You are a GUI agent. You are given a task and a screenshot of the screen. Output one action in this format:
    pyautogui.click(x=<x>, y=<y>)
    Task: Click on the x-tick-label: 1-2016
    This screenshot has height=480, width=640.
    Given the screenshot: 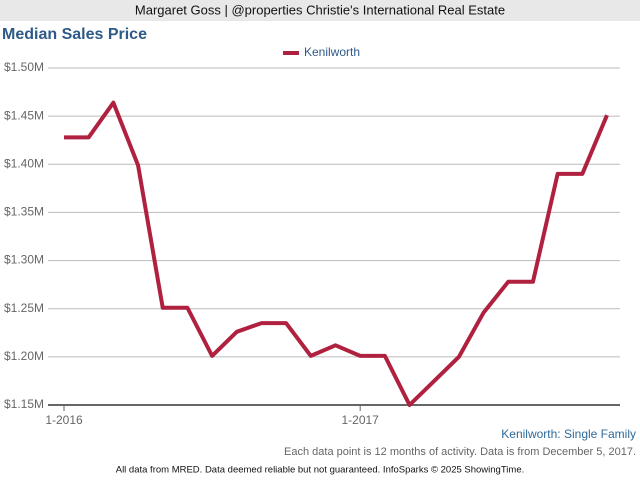 What is the action you would take?
    pyautogui.click(x=64, y=420)
    